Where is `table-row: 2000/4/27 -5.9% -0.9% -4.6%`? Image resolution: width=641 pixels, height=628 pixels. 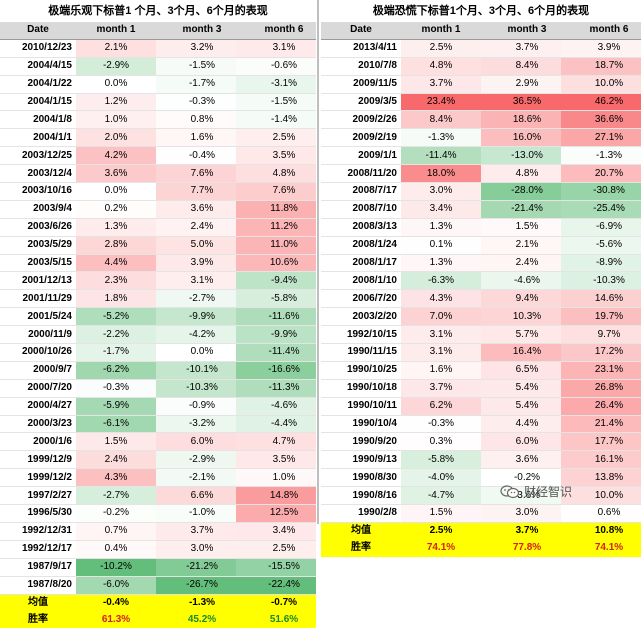 table-row: 2000/4/27 -5.9% -0.9% -4.6% is located at coordinates (158, 406).